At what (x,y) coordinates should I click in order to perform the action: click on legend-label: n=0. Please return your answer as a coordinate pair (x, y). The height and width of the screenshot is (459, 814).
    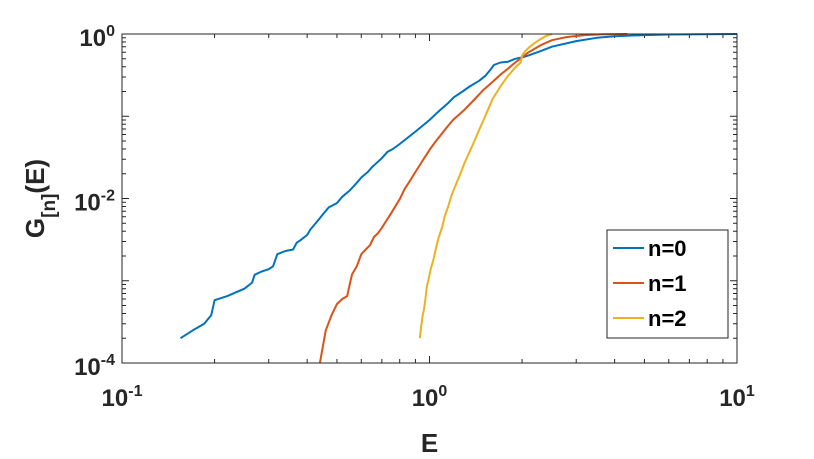
    Looking at the image, I should click on (667, 248).